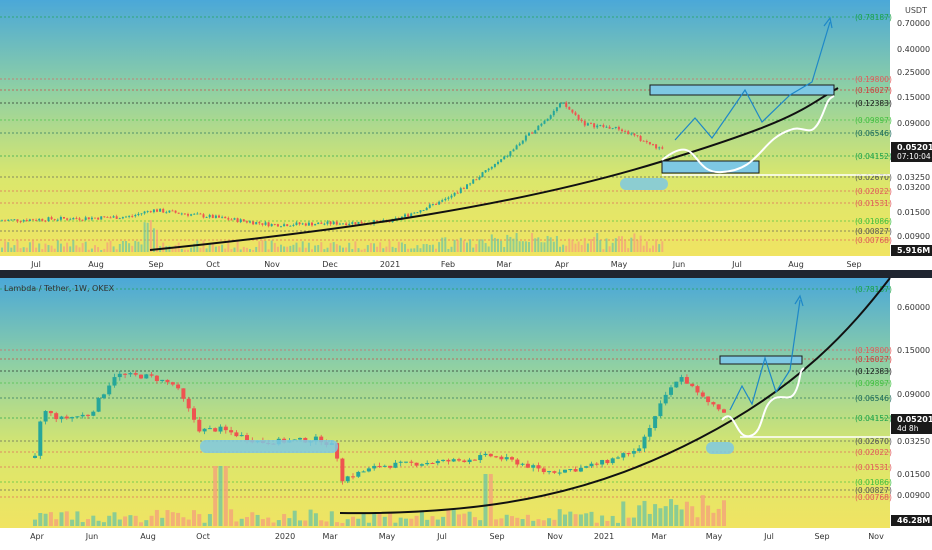 The width and height of the screenshot is (932, 550). Describe the element at coordinates (911, 250) in the screenshot. I see `top-volume-badge` at that location.